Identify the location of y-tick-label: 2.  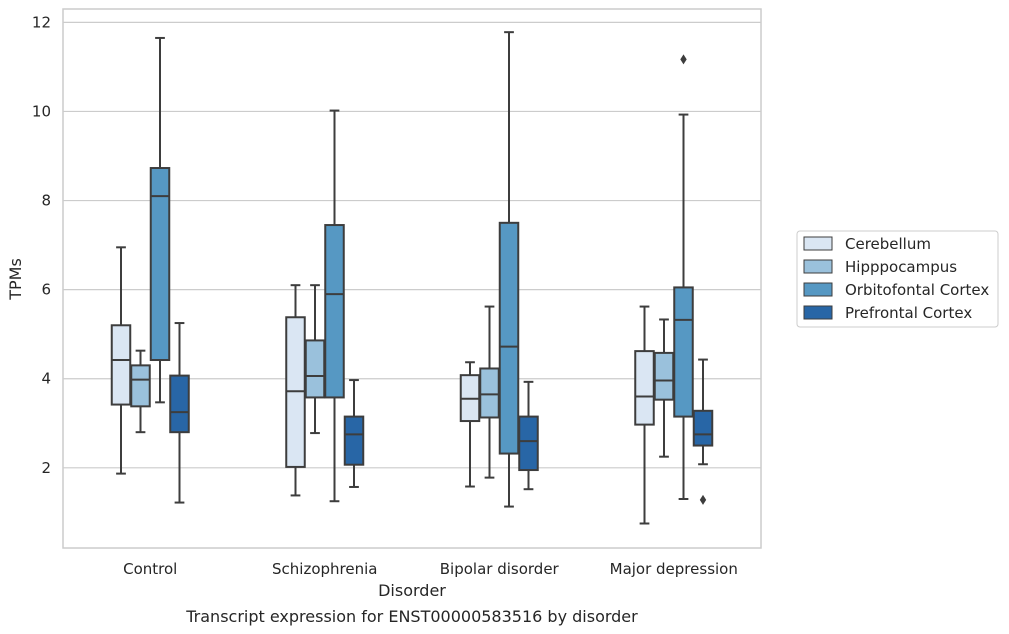
(46, 468).